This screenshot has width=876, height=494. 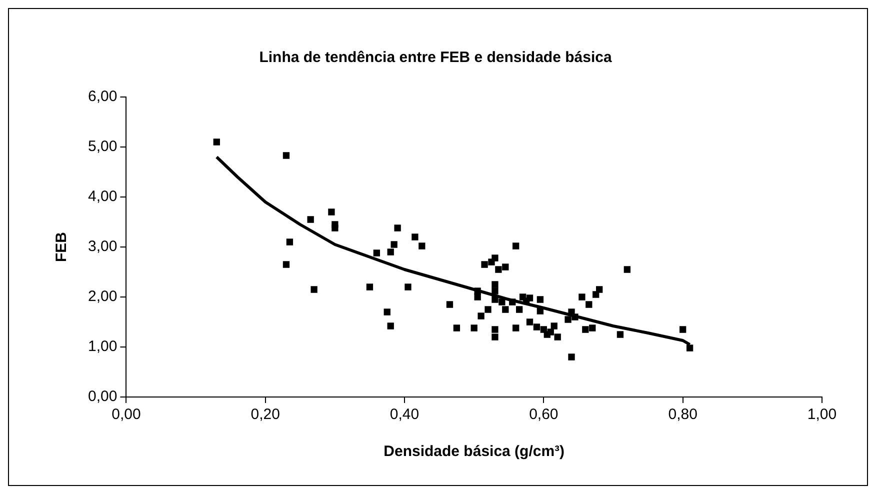 What do you see at coordinates (103, 397) in the screenshot?
I see `y-tick-label: 0,00` at bounding box center [103, 397].